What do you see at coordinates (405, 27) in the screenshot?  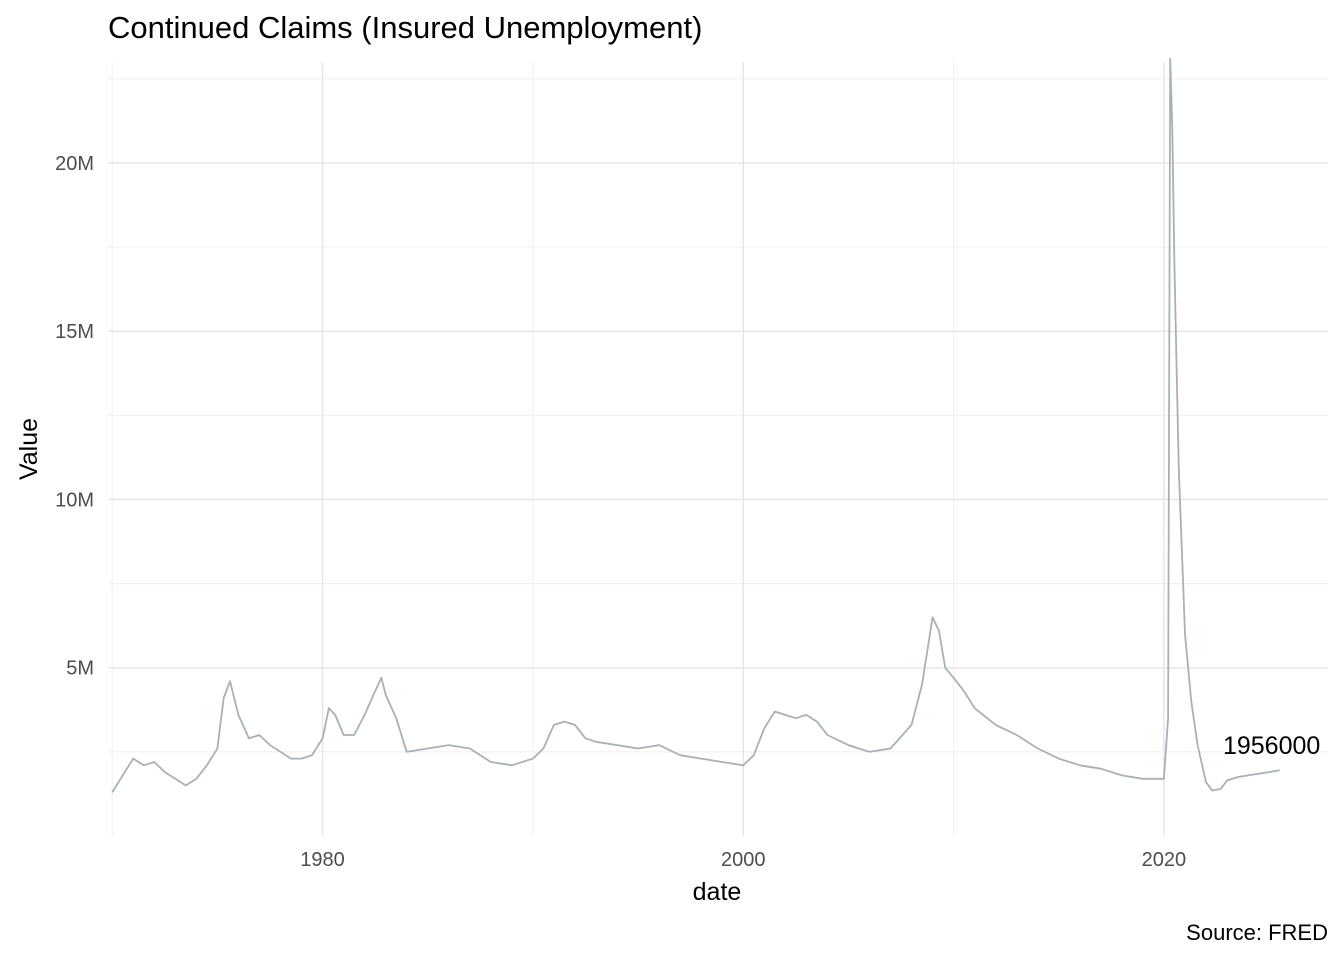 I see `chart-title: Continued Claims (Insured Unemployment)` at bounding box center [405, 27].